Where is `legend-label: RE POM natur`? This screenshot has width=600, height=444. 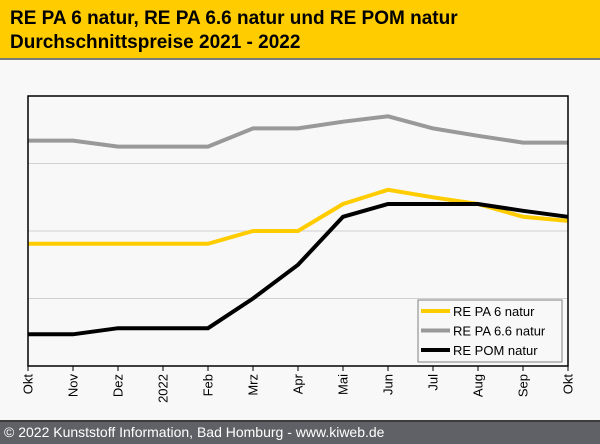
legend-label: RE POM natur is located at coordinates (495, 350).